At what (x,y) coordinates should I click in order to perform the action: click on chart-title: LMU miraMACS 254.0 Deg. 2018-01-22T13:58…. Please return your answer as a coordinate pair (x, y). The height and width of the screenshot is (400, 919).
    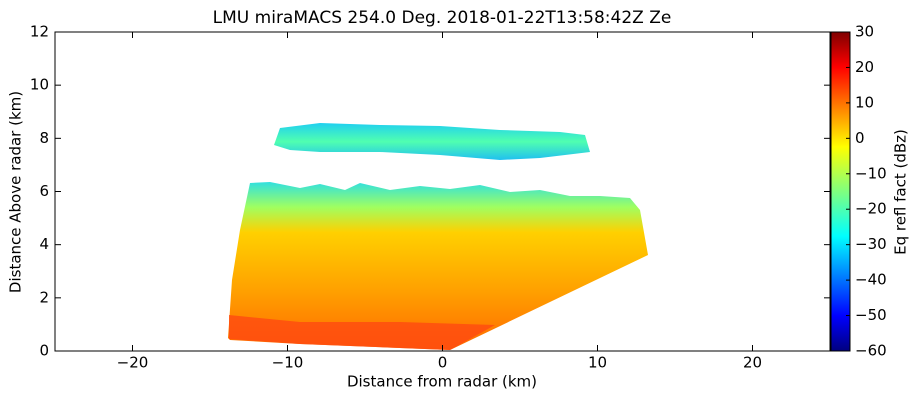
    Looking at the image, I should click on (442, 18).